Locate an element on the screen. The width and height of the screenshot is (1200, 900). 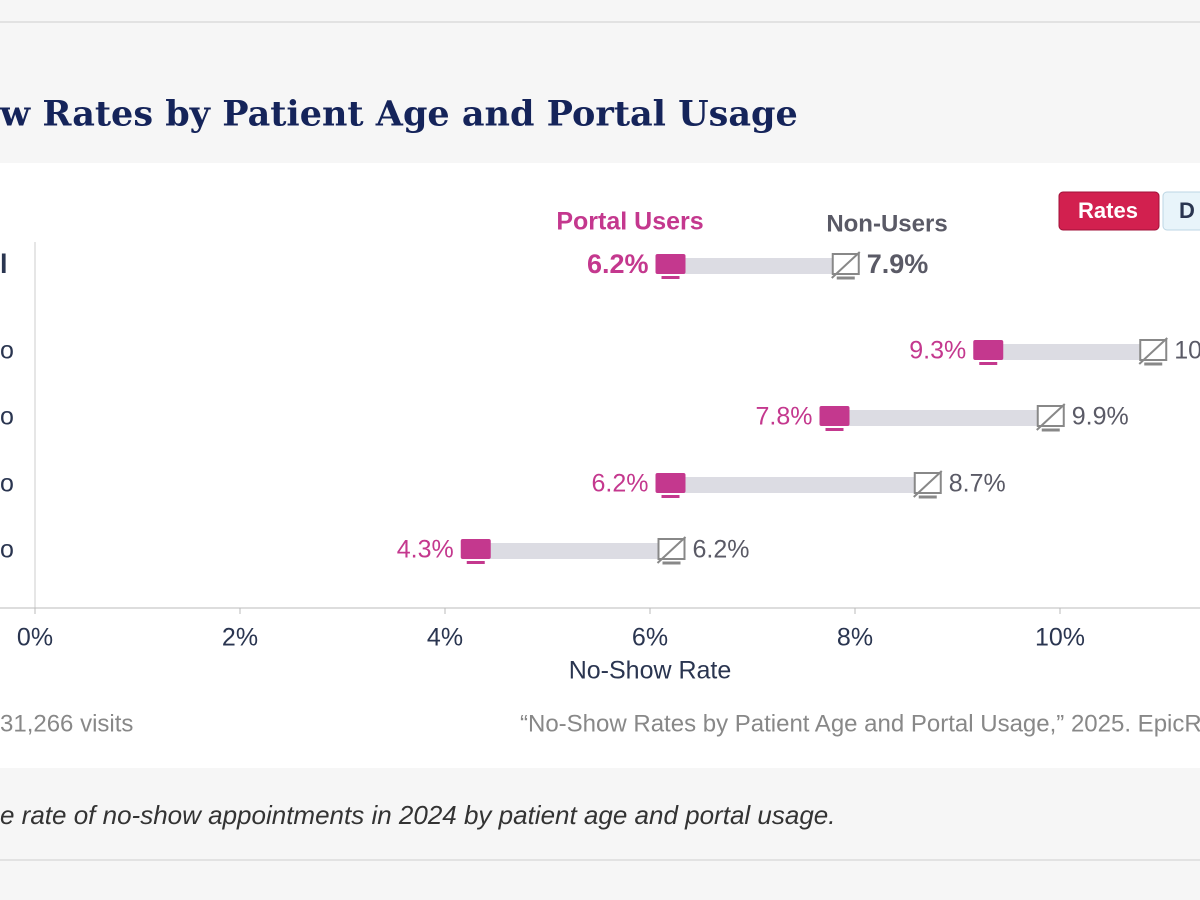
x-tick-label: 4% is located at coordinates (445, 638).